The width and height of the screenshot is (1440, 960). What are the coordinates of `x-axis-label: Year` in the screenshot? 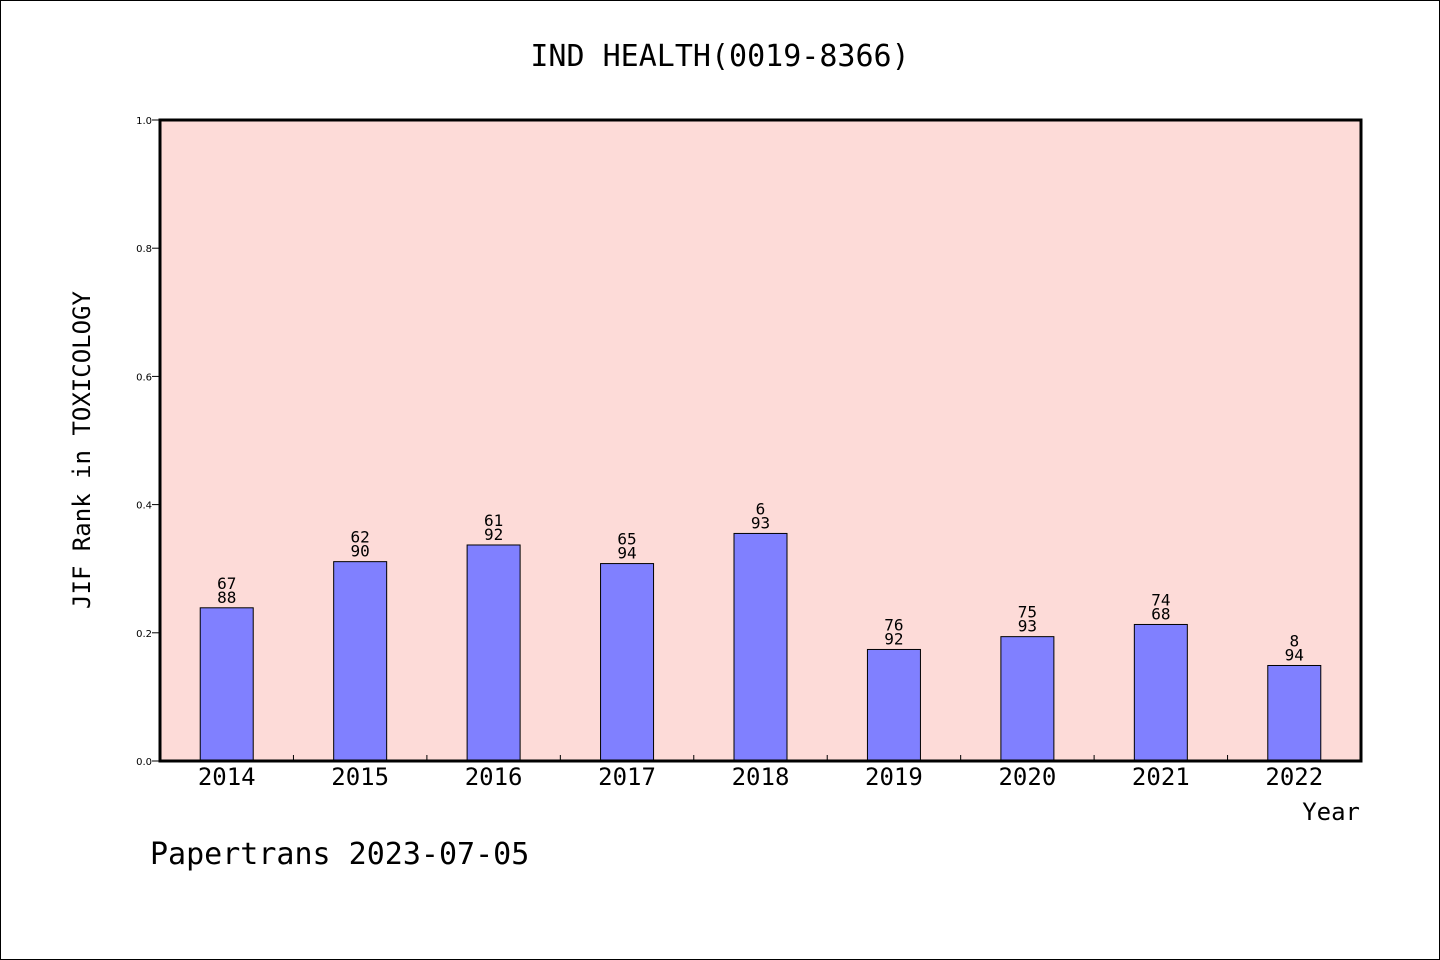 It's located at (1331, 812).